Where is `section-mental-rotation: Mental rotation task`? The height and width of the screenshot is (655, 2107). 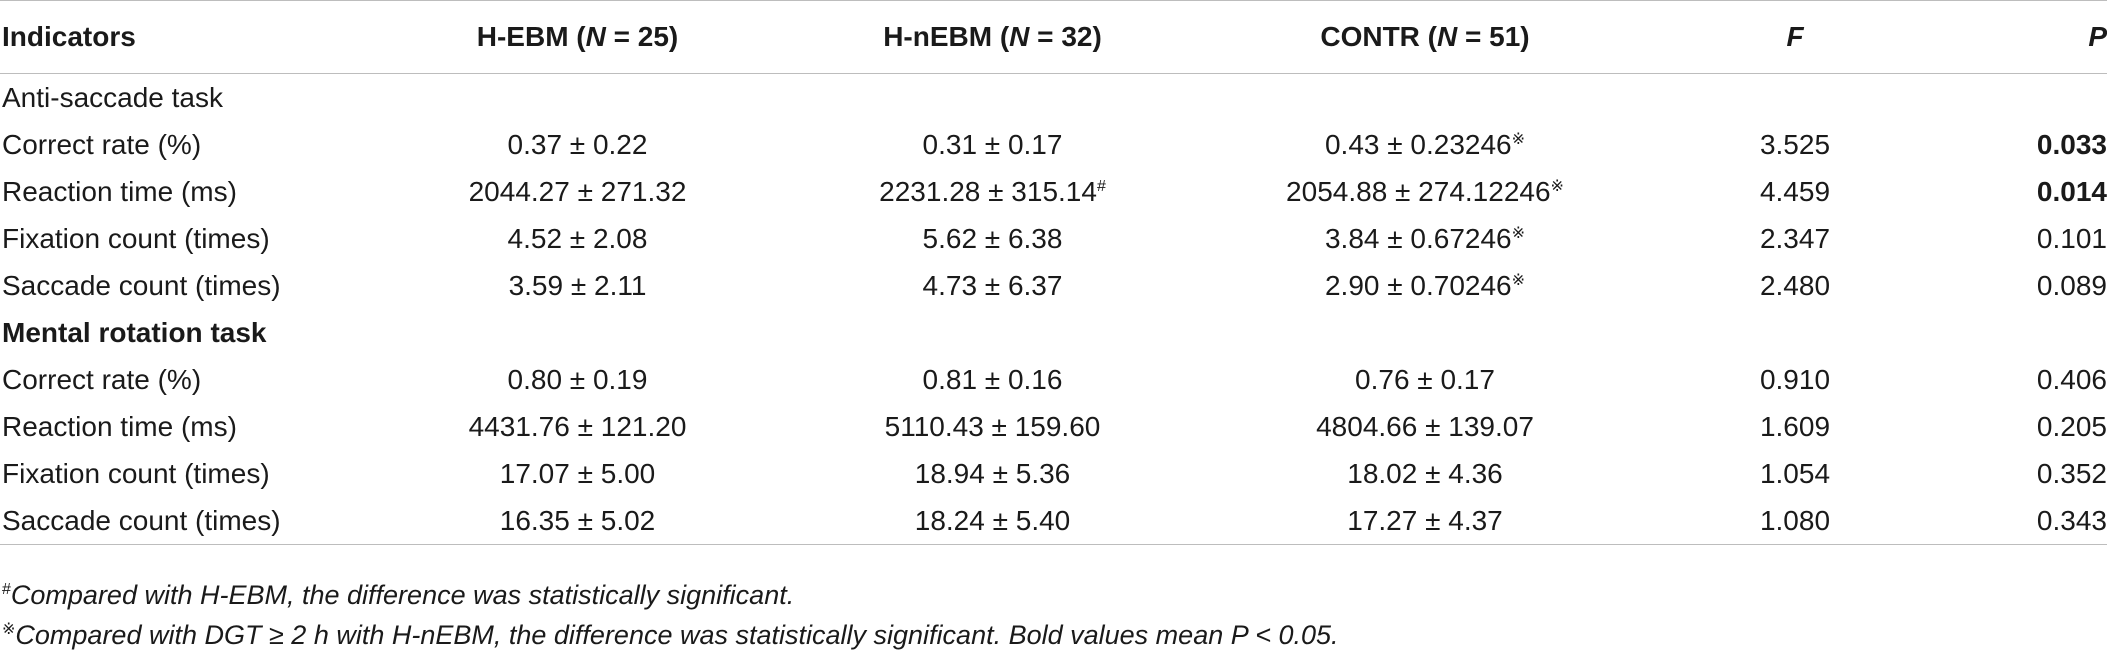
section-mental-rotation: Mental rotation task is located at coordinates (134, 332).